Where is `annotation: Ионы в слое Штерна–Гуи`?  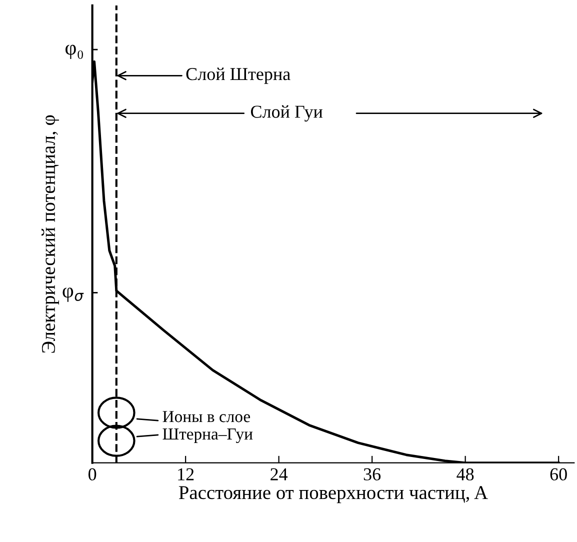 annotation: Ионы в слое Штерна–Гуи is located at coordinates (207, 427).